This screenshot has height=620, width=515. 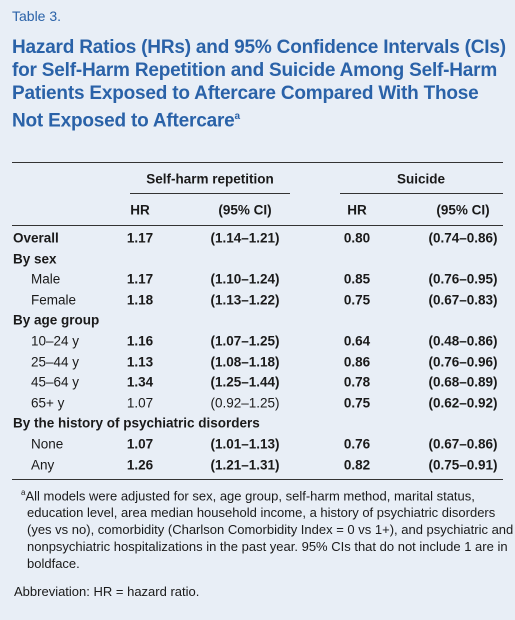 What do you see at coordinates (357, 382) in the screenshot?
I see `cell: 0.78` at bounding box center [357, 382].